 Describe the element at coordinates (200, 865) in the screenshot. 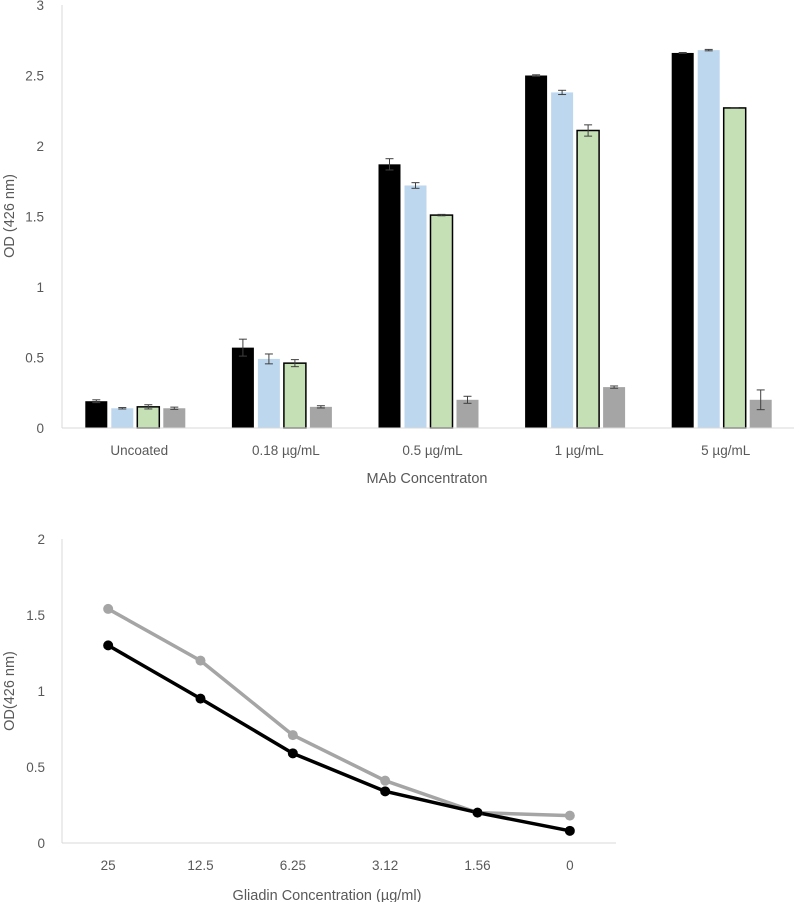

I see `x-tick-label: 12.5` at that location.